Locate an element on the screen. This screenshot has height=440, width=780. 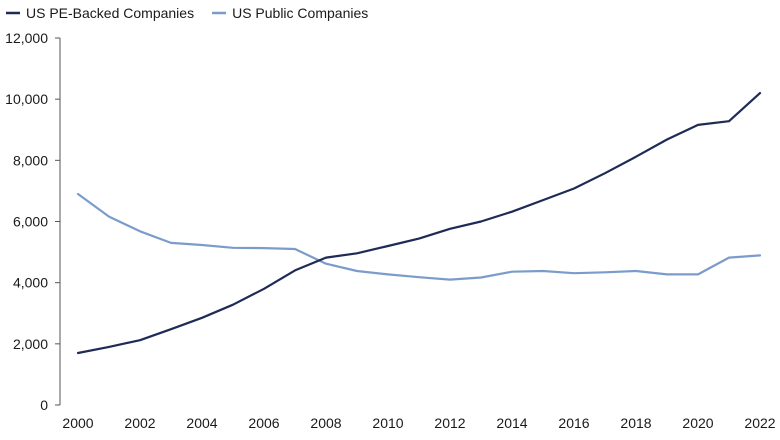
x-tick-label: 2018 is located at coordinates (635, 423).